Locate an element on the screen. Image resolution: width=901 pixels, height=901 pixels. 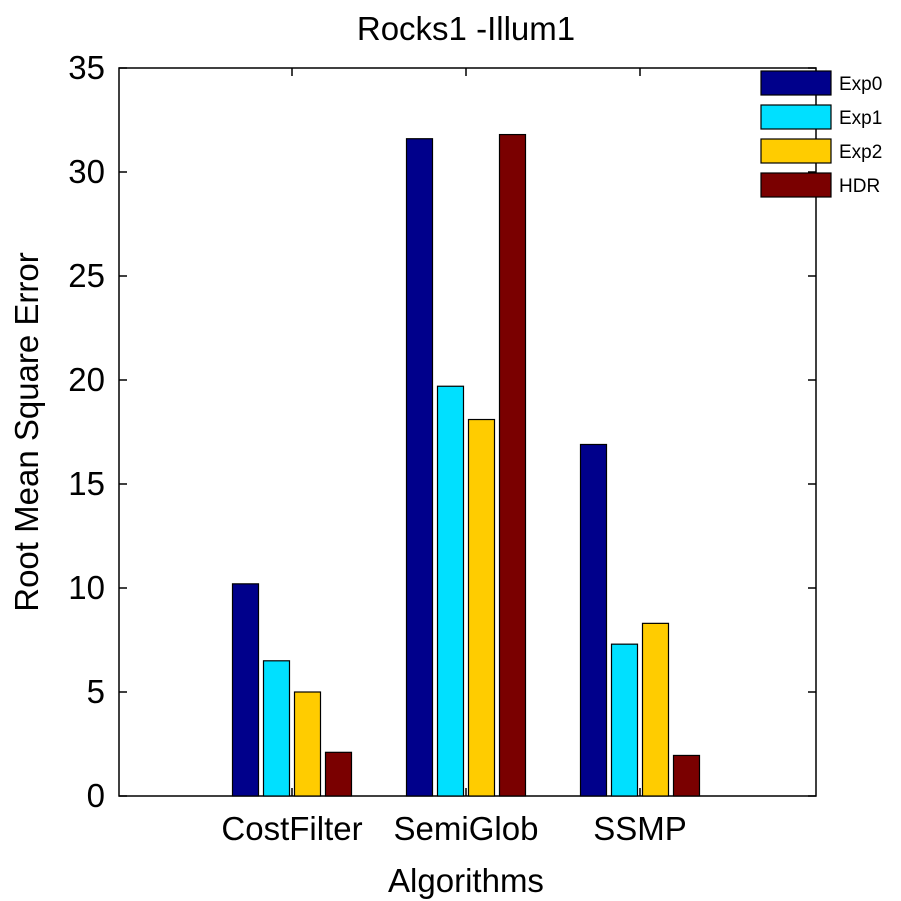
bar-hdr-ssmp is located at coordinates (686, 775).